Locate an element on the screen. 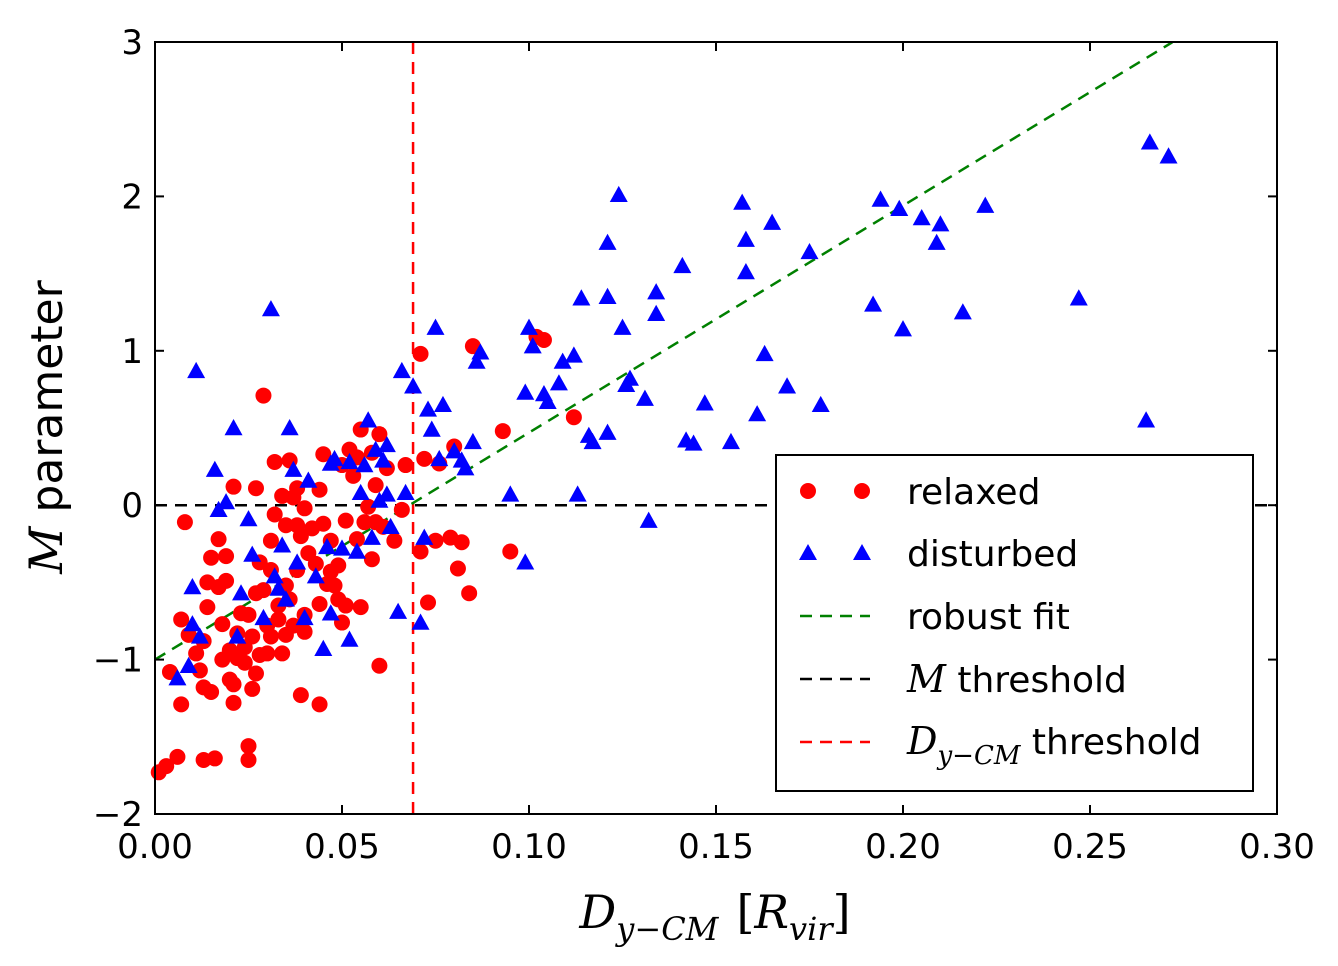 This screenshot has width=1338, height=966. y-axis-label-symbol: M is located at coordinates (46, 550).